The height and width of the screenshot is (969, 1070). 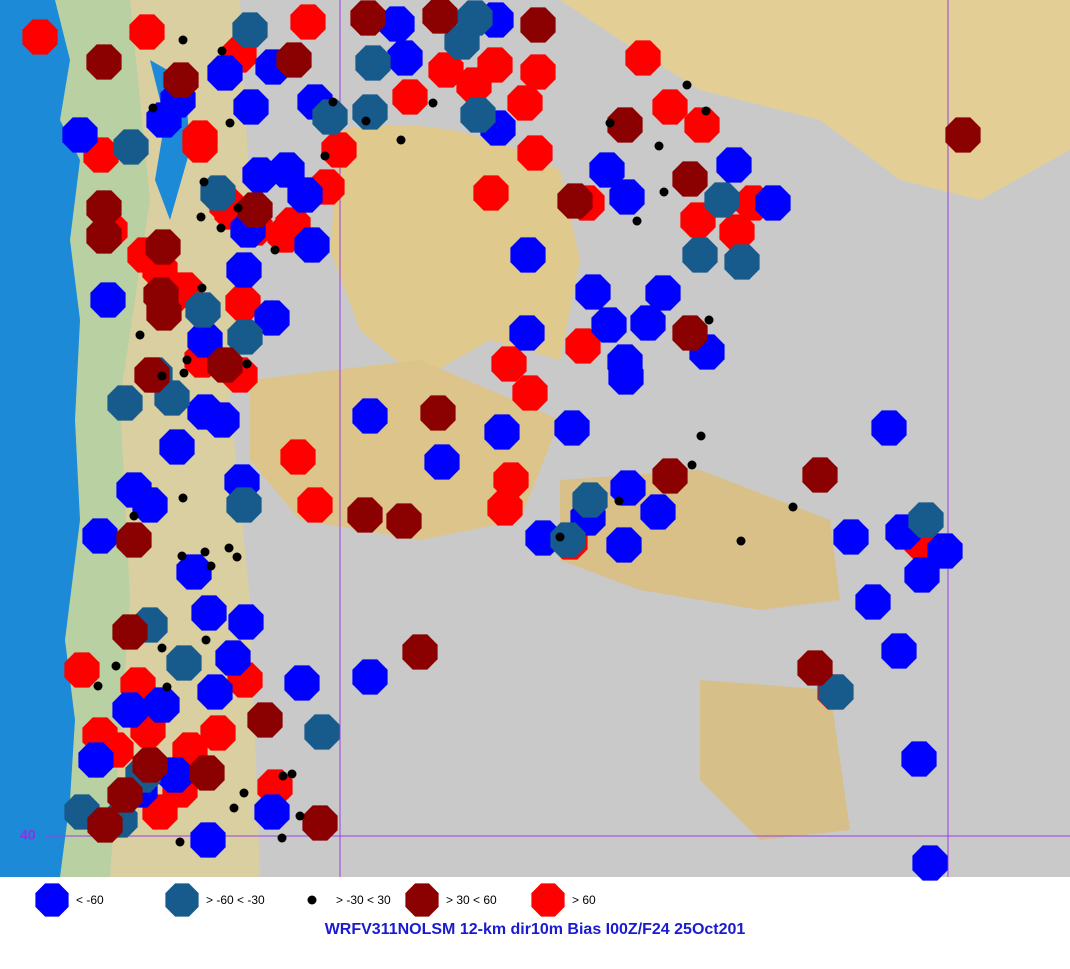 I want to click on legend-label: < -60, so click(x=90, y=900).